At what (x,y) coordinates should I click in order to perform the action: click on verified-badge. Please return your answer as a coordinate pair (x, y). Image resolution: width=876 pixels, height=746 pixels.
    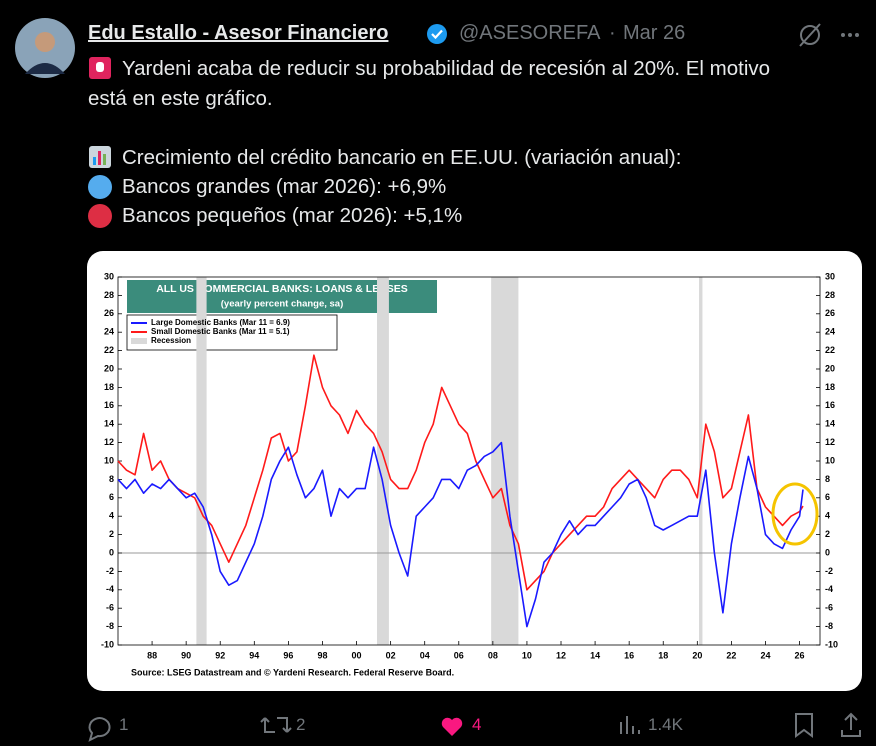
    Looking at the image, I should click on (437, 34).